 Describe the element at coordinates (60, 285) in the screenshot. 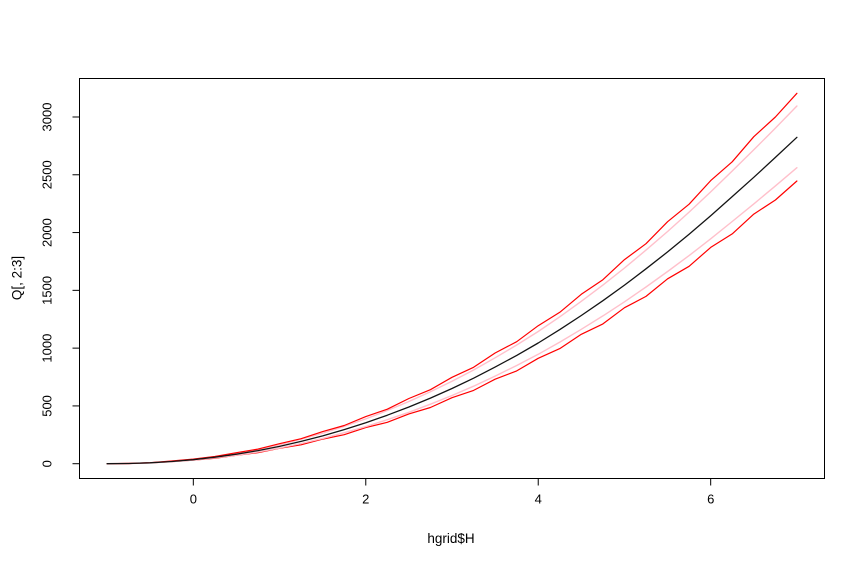

I see `y-axis: 0 500 1000 1500 2000 2500 3000` at that location.